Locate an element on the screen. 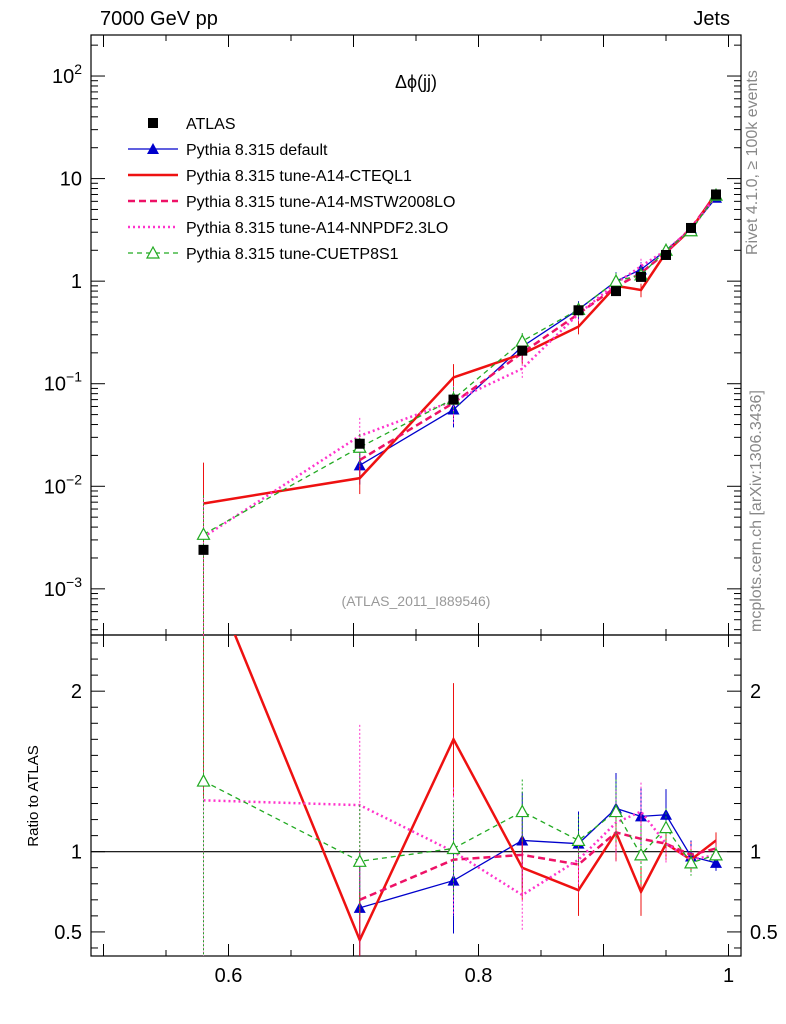 This screenshot has height=1024, width=786. y-tick-label: 10² is located at coordinates (67, 74).